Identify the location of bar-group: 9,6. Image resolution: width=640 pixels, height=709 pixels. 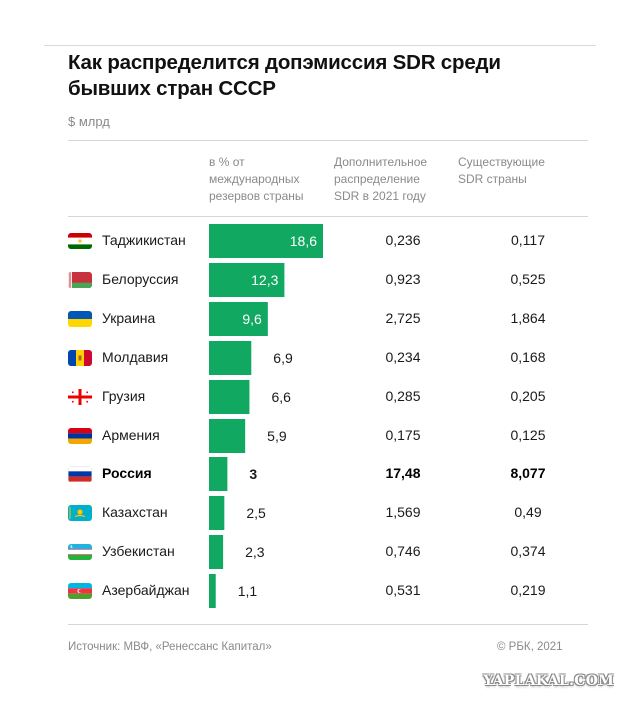
(238, 318).